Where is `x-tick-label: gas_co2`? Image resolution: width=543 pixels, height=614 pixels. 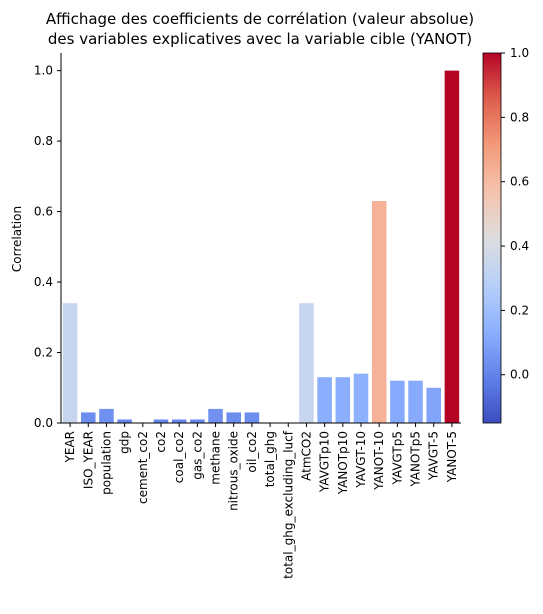
x-tick-label: gas_co2 is located at coordinates (197, 455).